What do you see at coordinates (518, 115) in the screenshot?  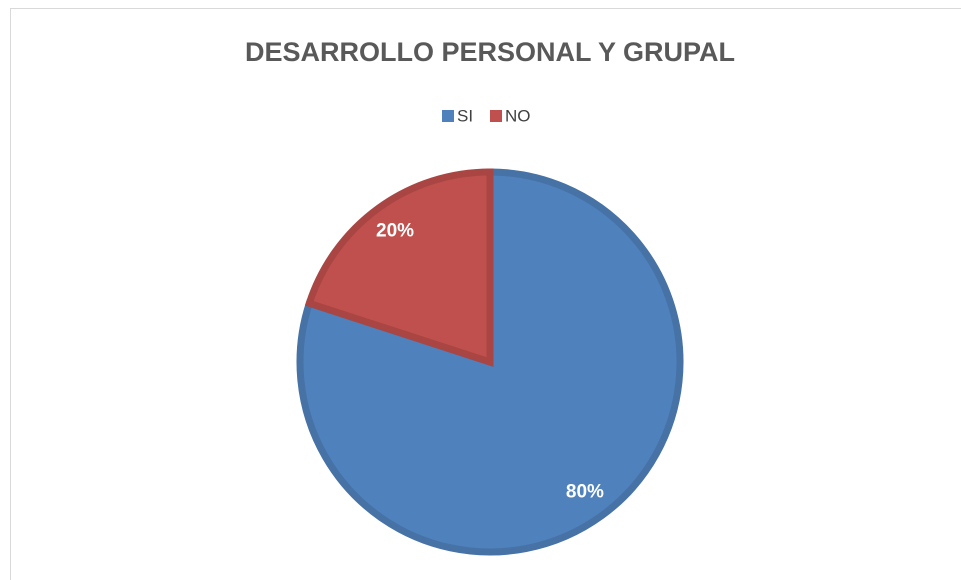 I see `legend-label: NO` at bounding box center [518, 115].